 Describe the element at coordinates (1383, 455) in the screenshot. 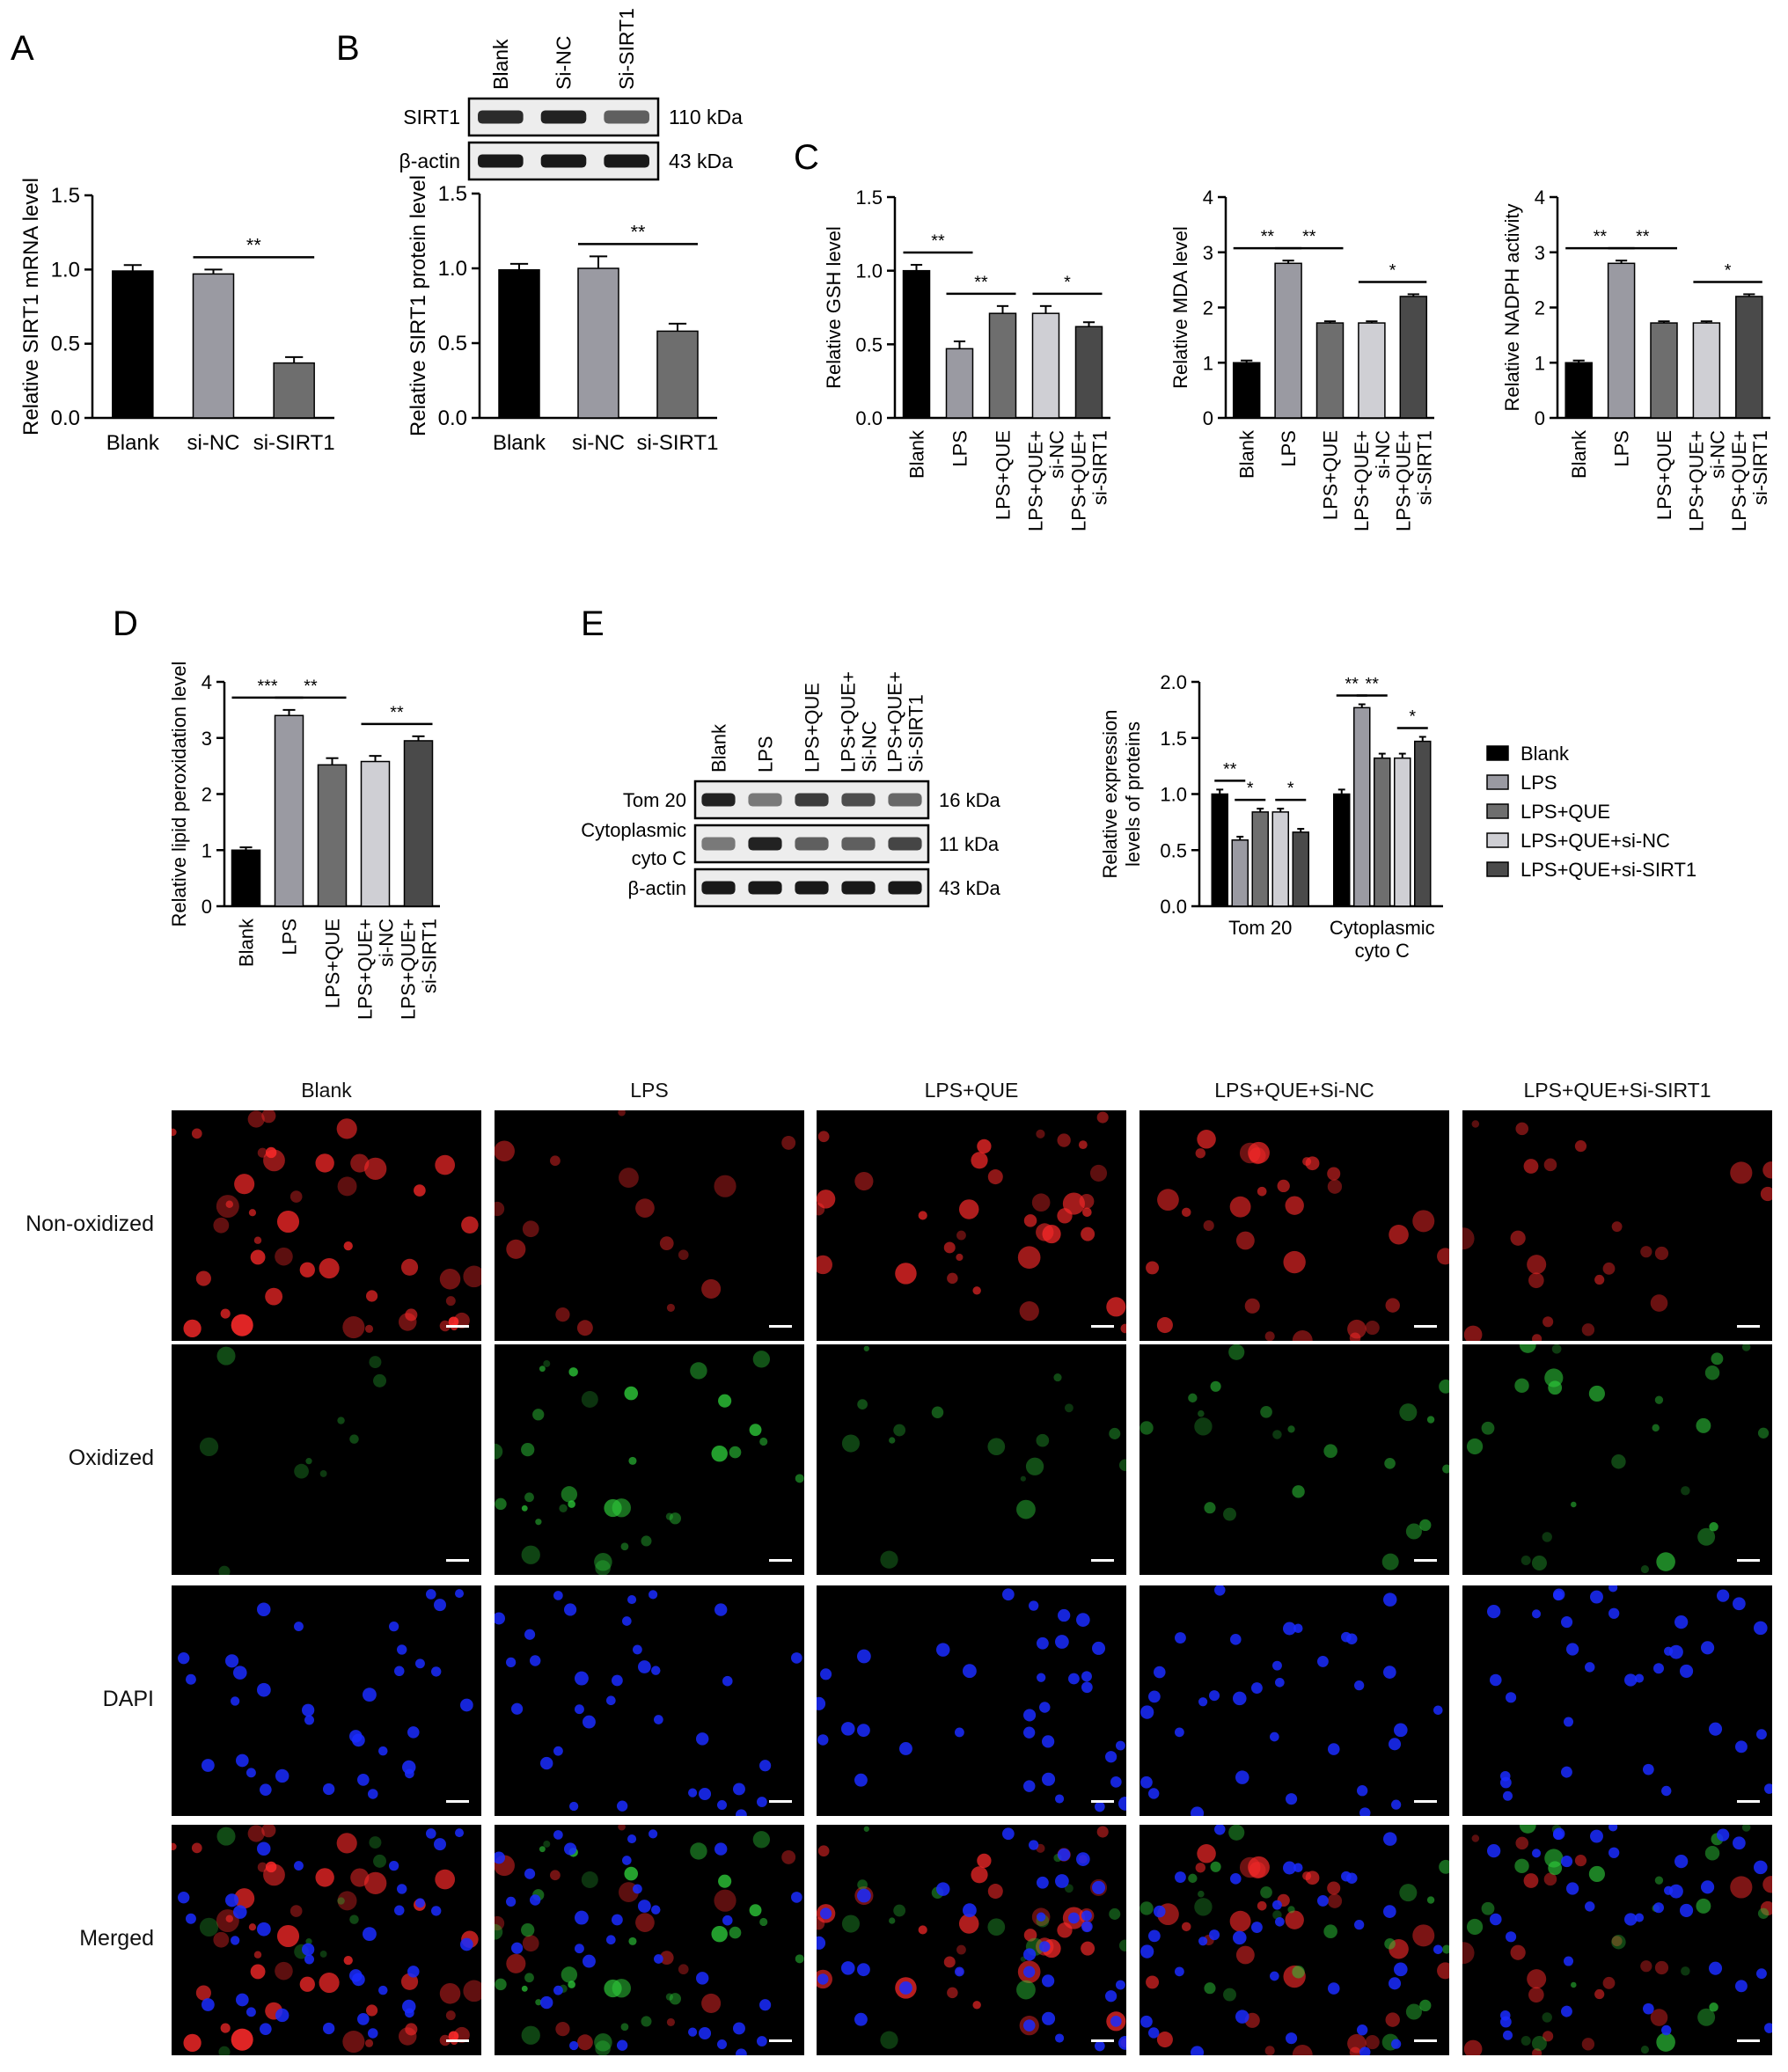

I see `x-tick-label: si-NC` at that location.